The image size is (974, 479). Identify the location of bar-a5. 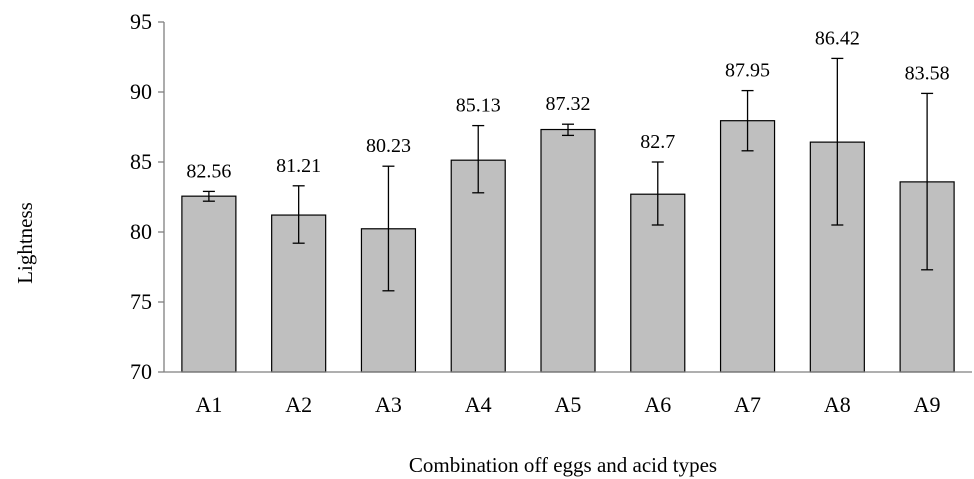
(568, 250).